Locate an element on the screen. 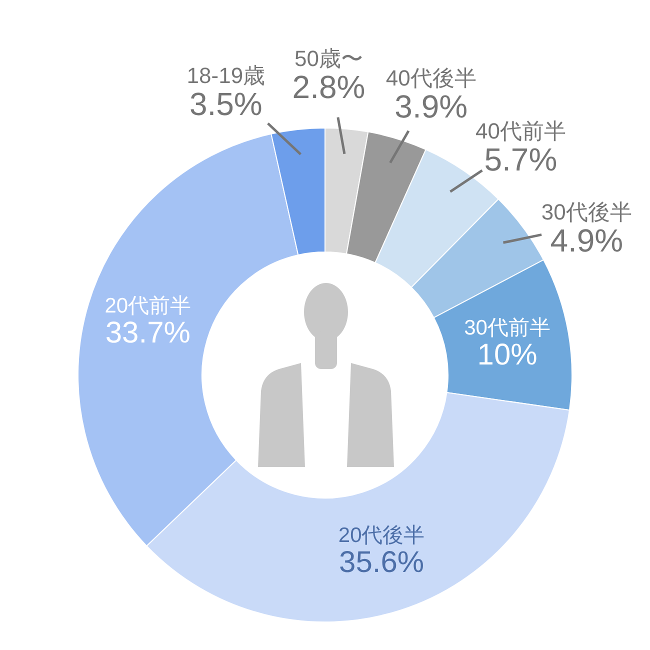 The image size is (650, 650). data-label: 35.6% is located at coordinates (381, 563).